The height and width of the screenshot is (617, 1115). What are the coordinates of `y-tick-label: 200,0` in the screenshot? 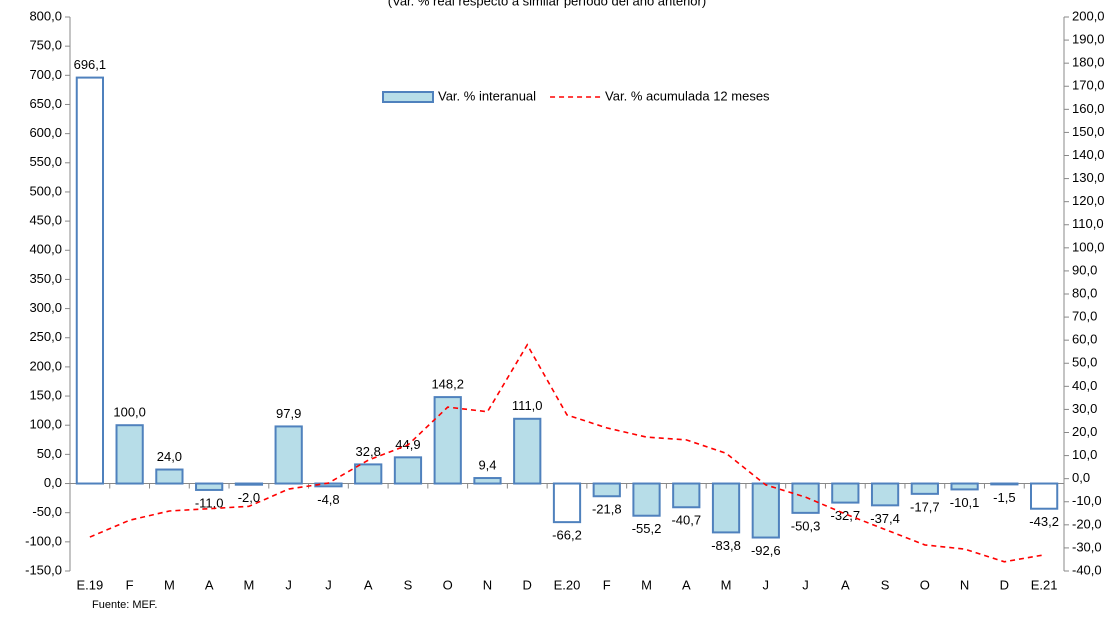 It's located at (45, 365).